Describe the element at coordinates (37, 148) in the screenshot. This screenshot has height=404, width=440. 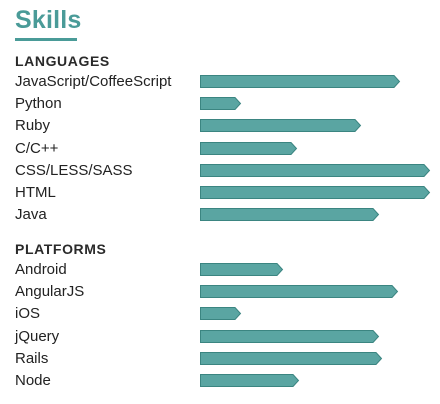
I see `skill-name: C/C++` at that location.